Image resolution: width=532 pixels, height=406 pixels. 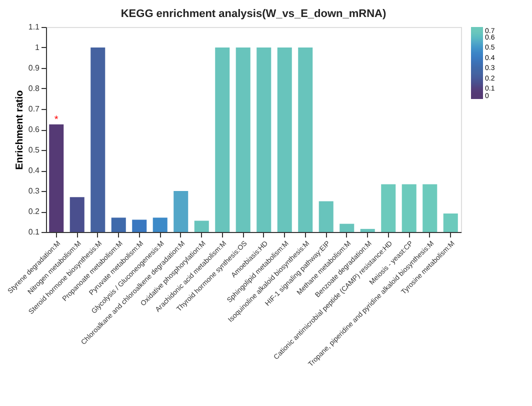 What do you see at coordinates (20, 130) in the screenshot?
I see `y-axis-title: Enrichment ratio` at bounding box center [20, 130].